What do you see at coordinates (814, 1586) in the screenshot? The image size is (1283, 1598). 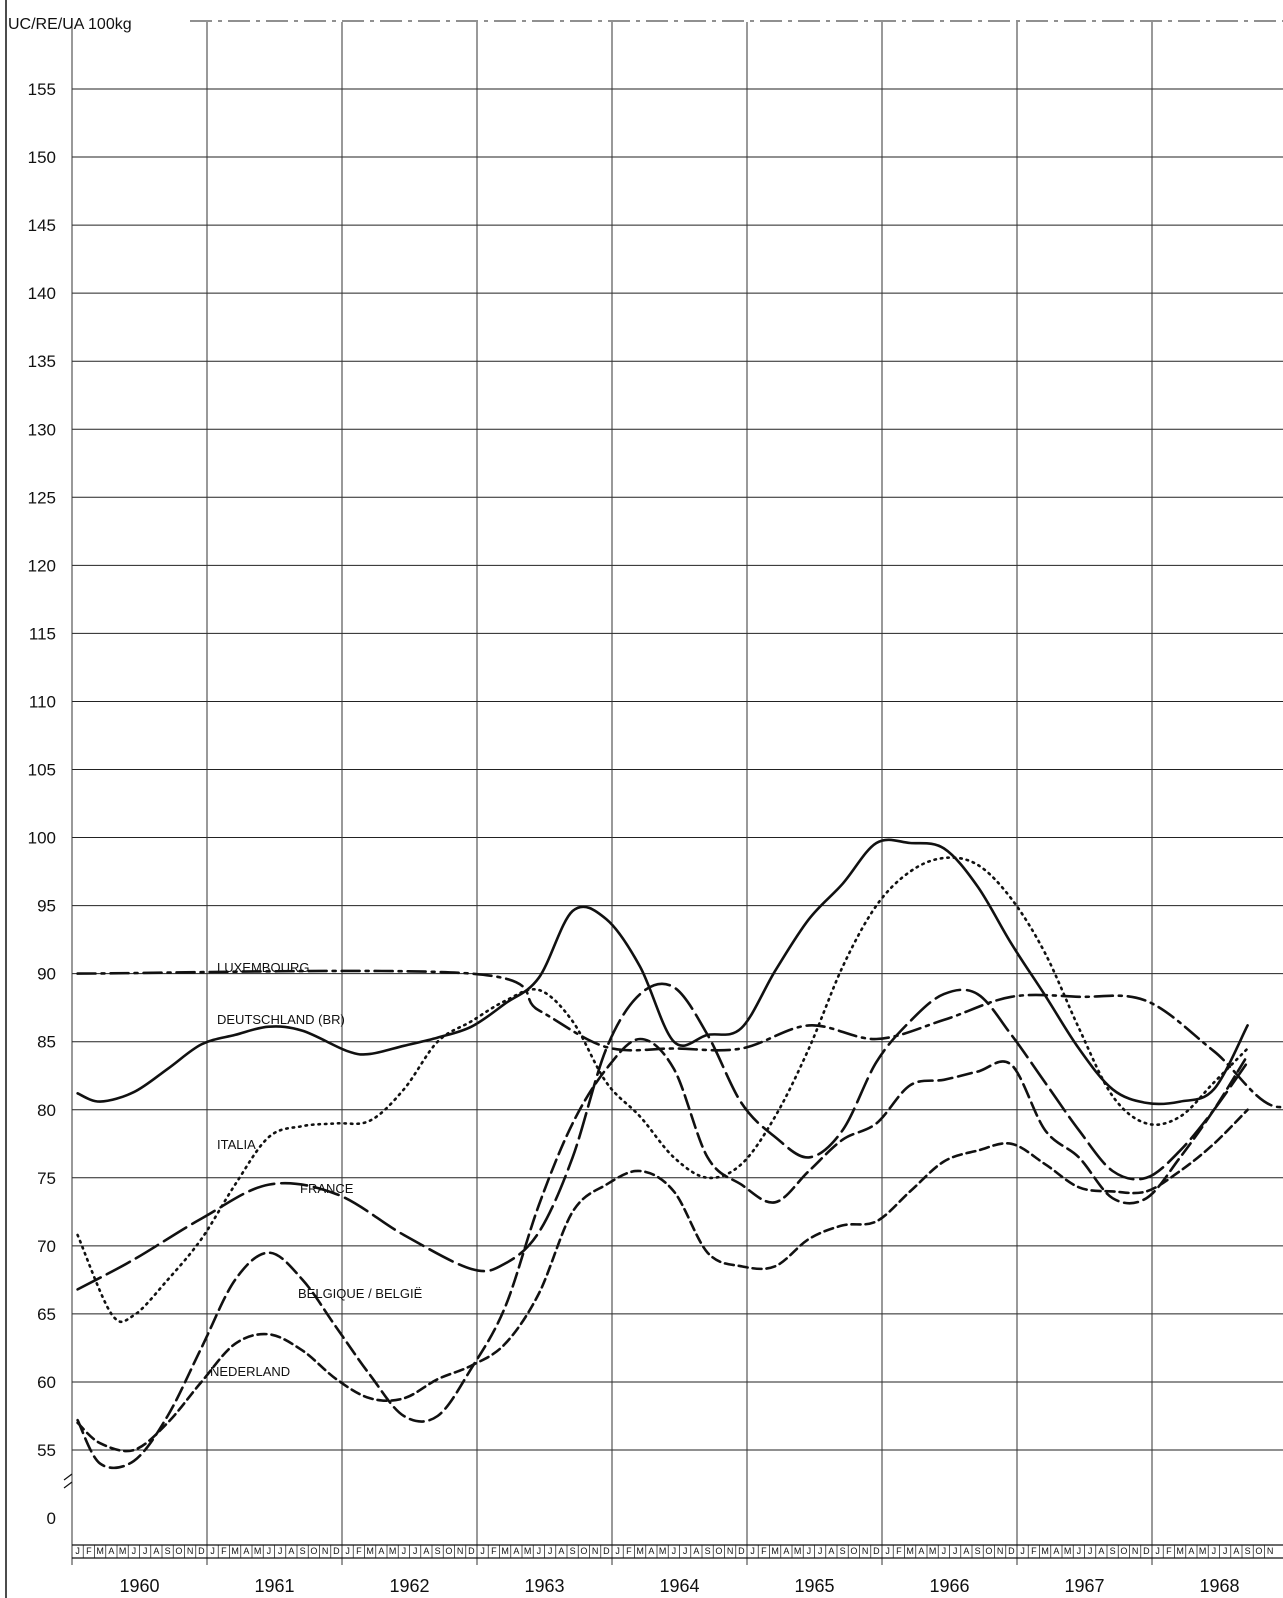 I see `year-label: 1965` at bounding box center [814, 1586].